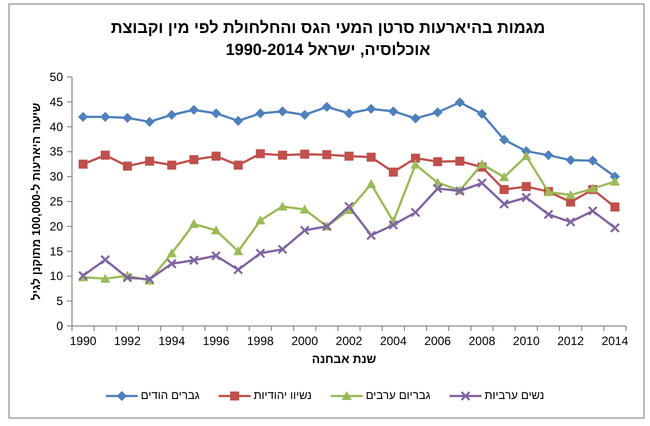 This screenshot has width=650, height=426. I want to click on x-axis-title: שנת אבחנה, so click(344, 359).